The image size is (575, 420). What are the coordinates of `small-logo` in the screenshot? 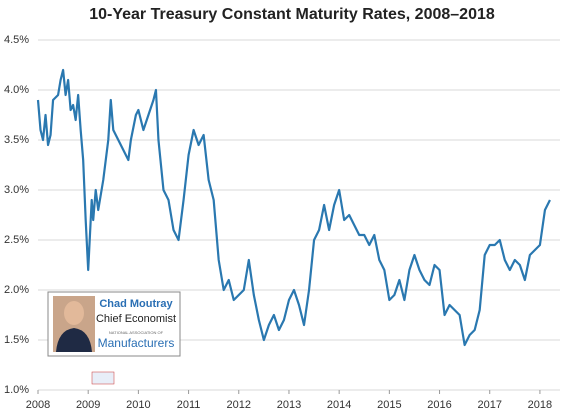 It's located at (103, 378).